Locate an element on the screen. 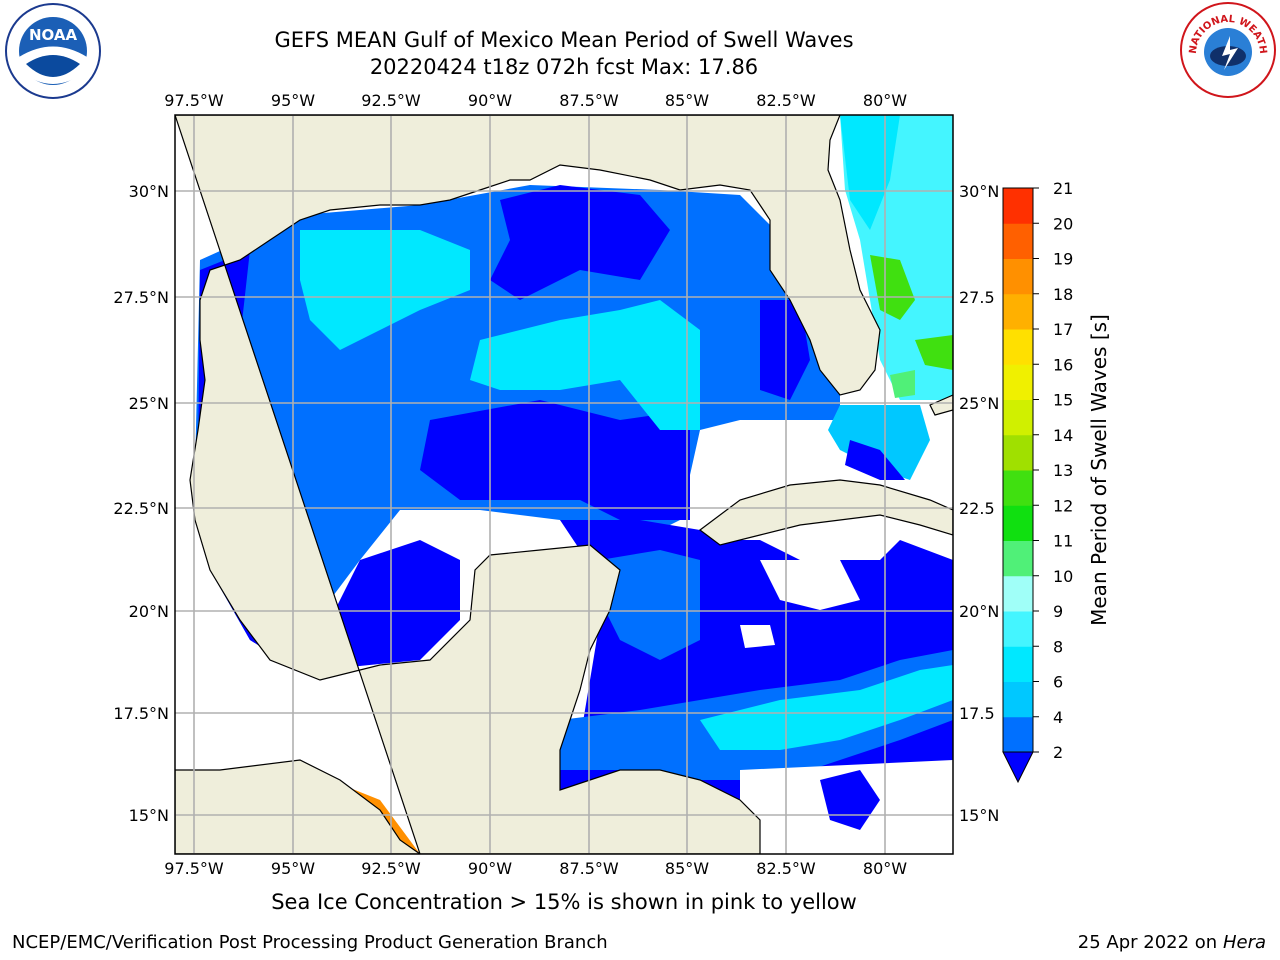  lon-tick-bottom: 92.5°W is located at coordinates (391, 868).